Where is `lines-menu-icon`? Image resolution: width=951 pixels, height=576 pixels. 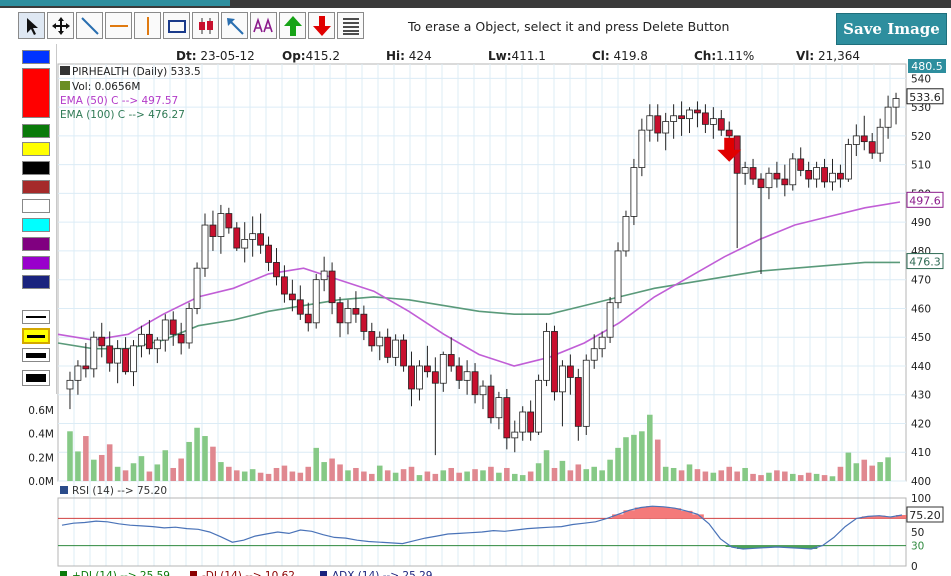
lines-menu-icon is located at coordinates (350, 26).